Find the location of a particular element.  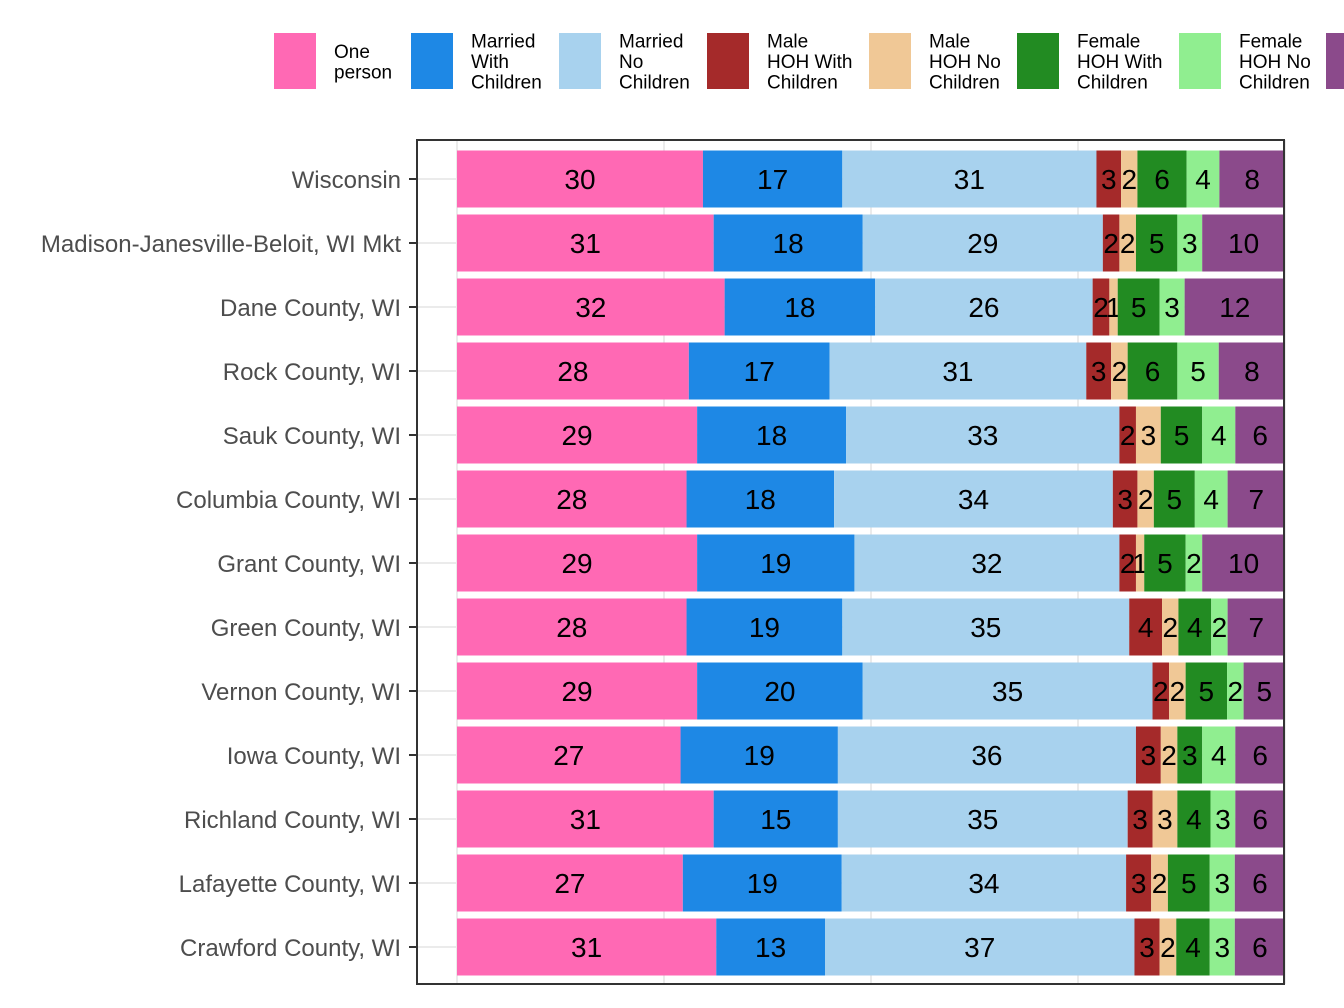

data-label: 35 is located at coordinates (985, 627).